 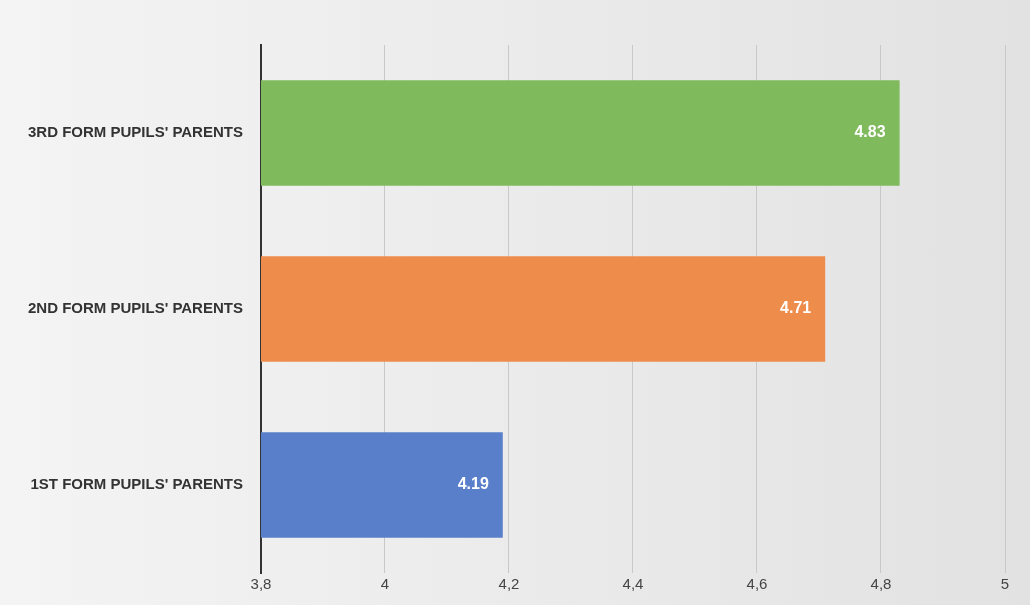 I want to click on x-tick-label: 4, so click(x=385, y=584).